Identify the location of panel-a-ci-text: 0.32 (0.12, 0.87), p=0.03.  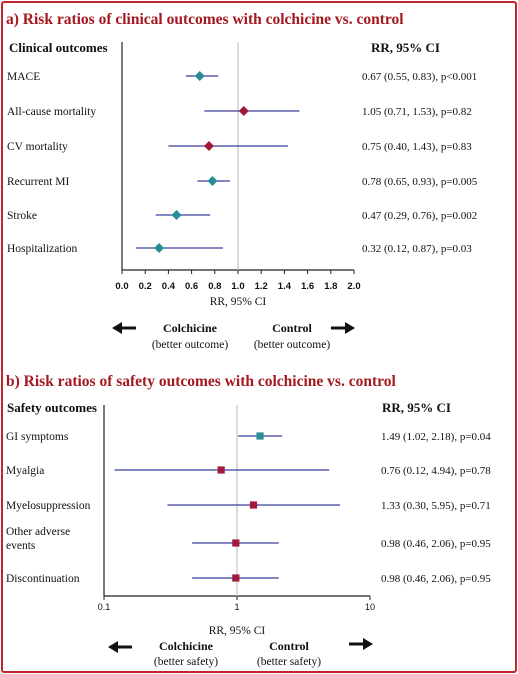
(417, 249).